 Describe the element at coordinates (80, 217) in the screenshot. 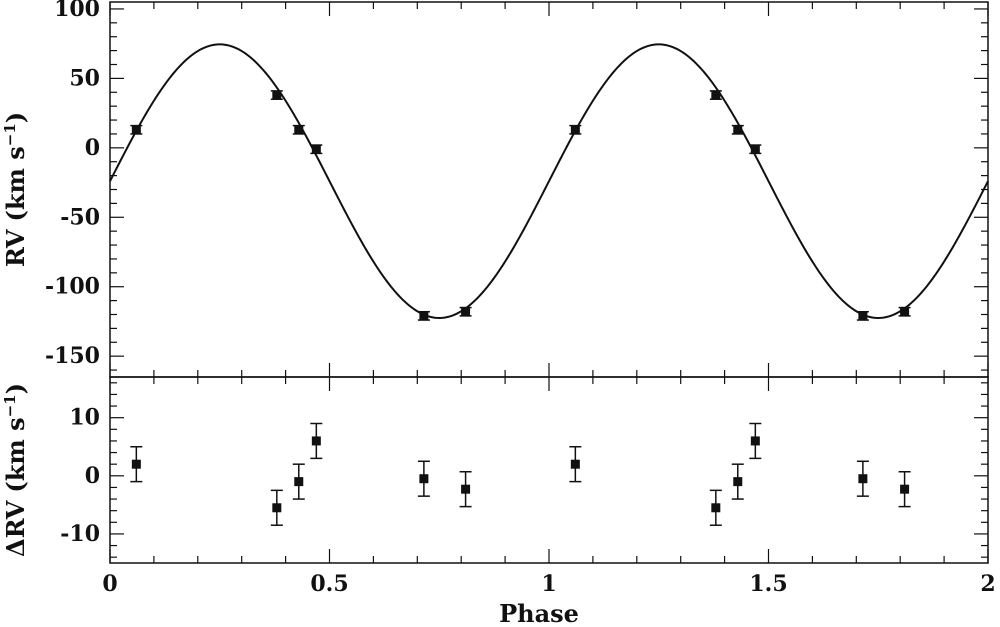

I see `y-tick-label: -50` at that location.